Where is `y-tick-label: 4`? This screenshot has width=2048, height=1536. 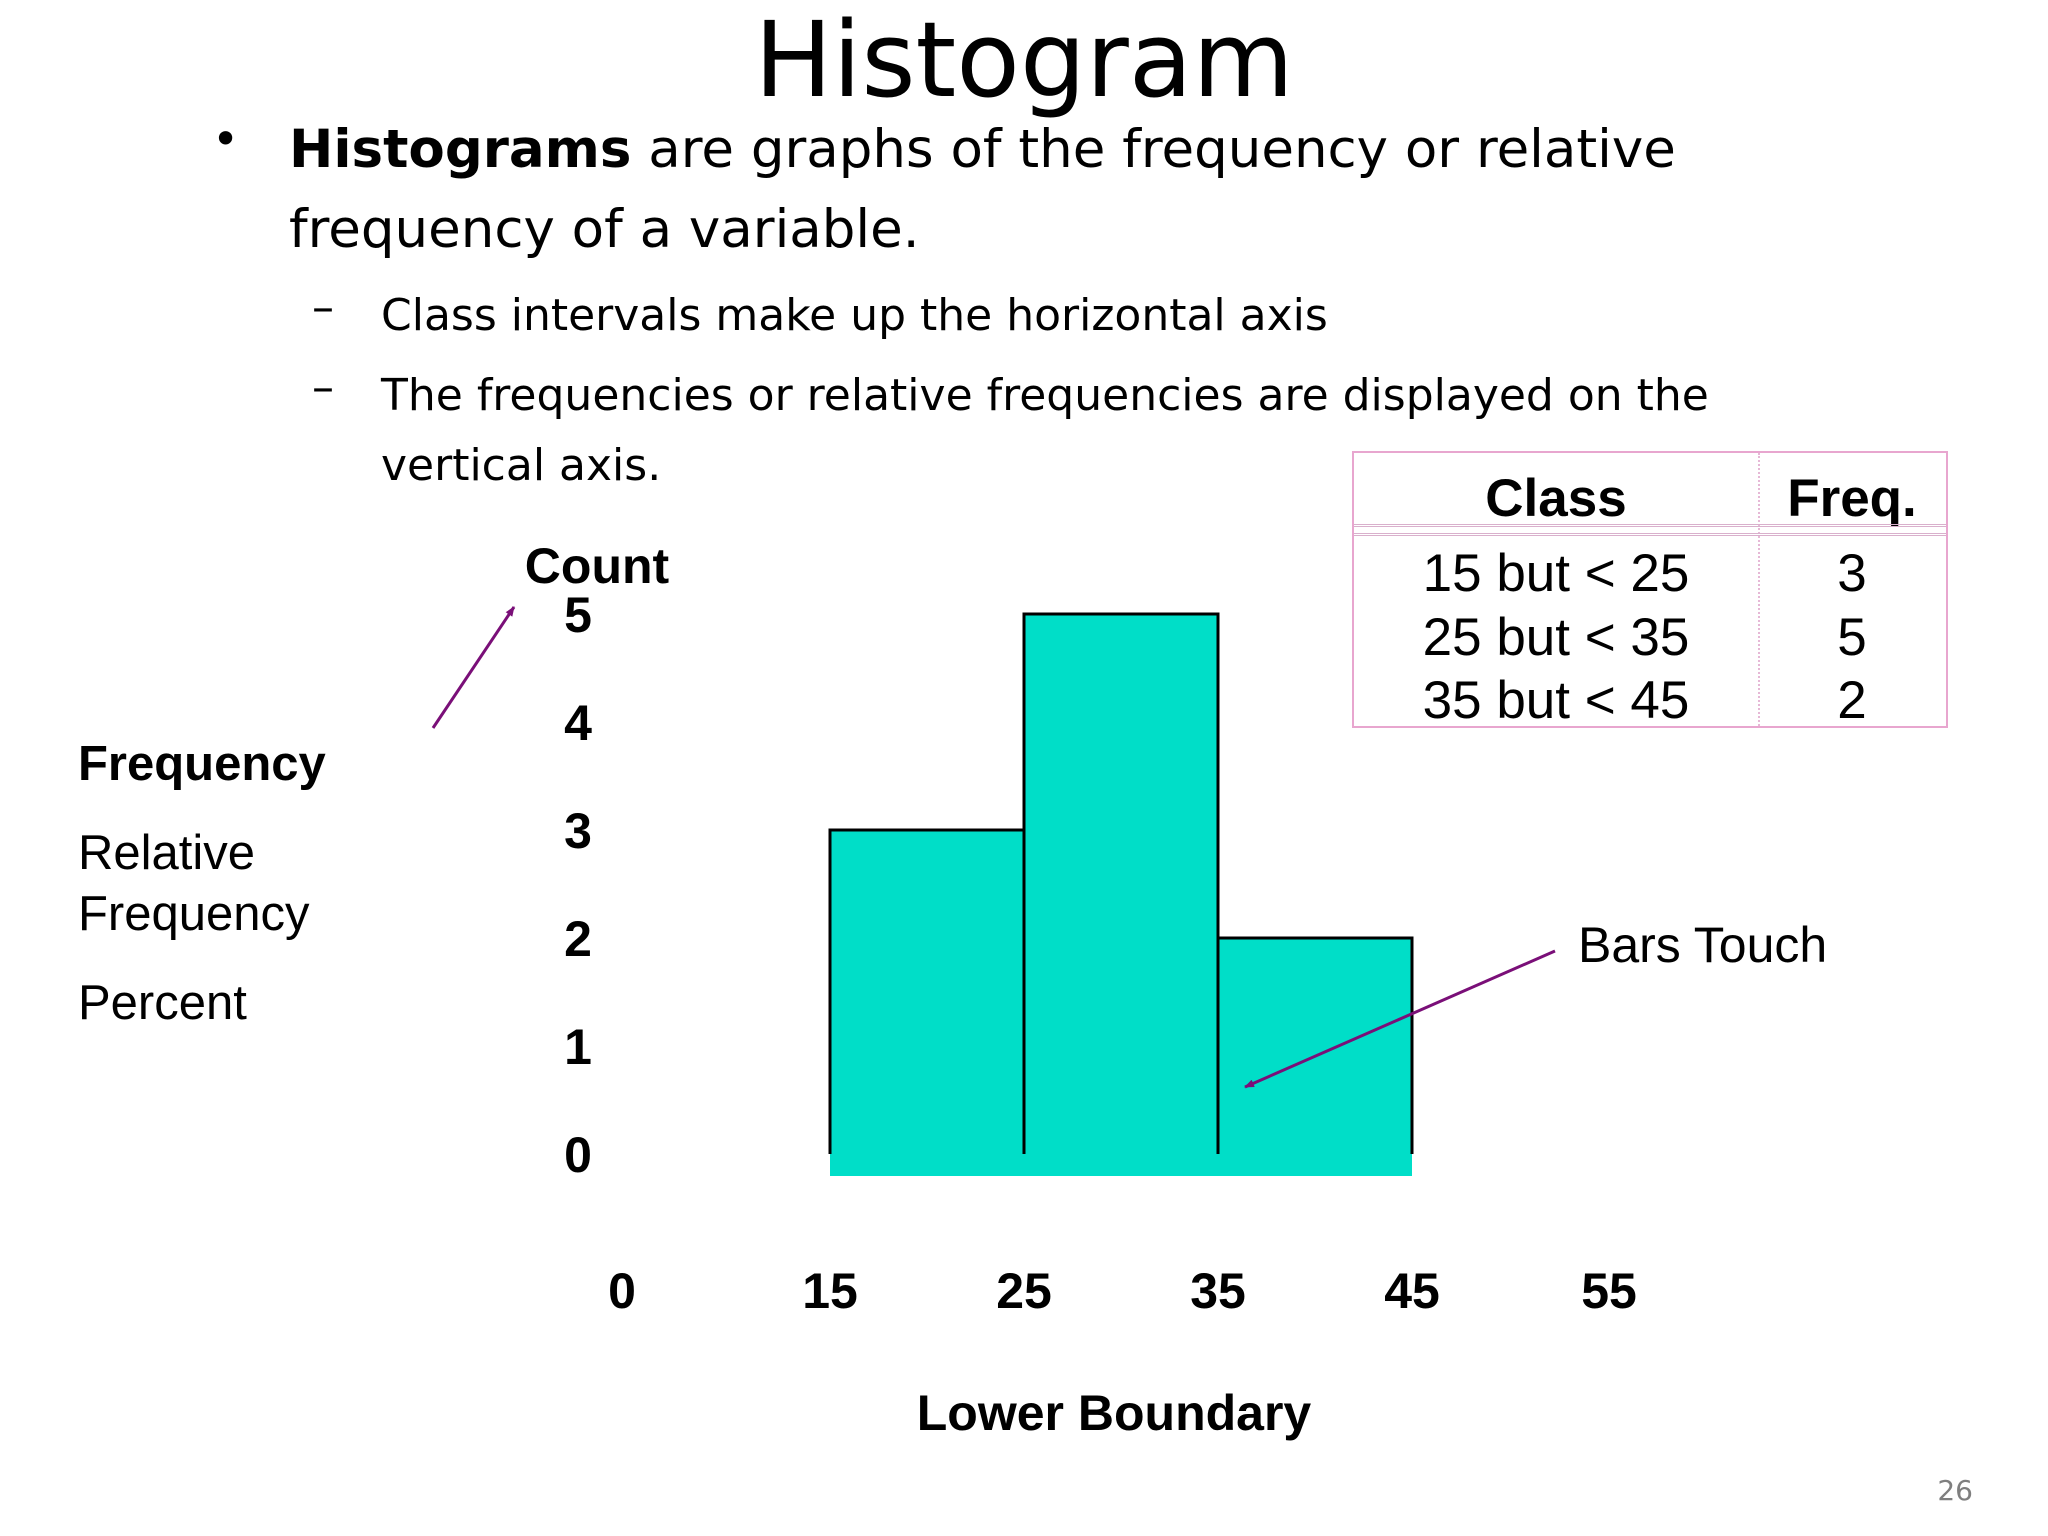
y-tick-label: 4 is located at coordinates (578, 723).